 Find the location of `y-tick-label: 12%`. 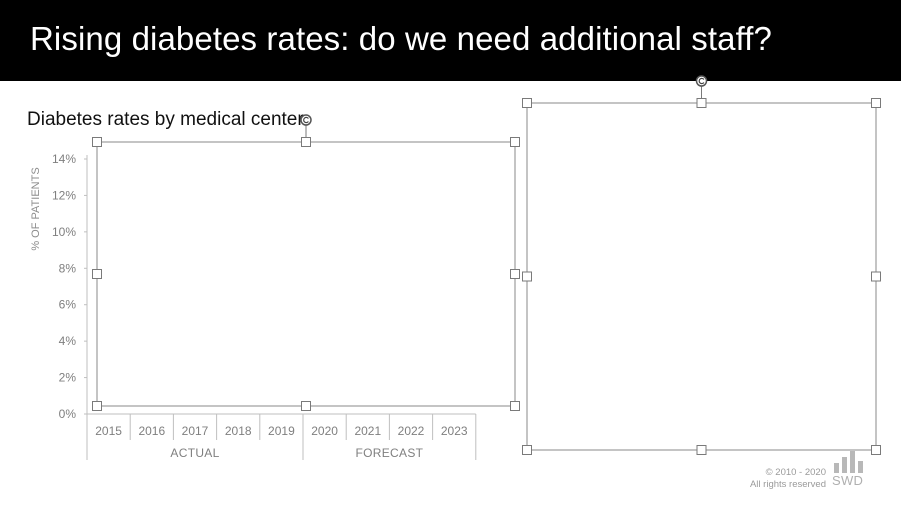

y-tick-label: 12% is located at coordinates (64, 195).